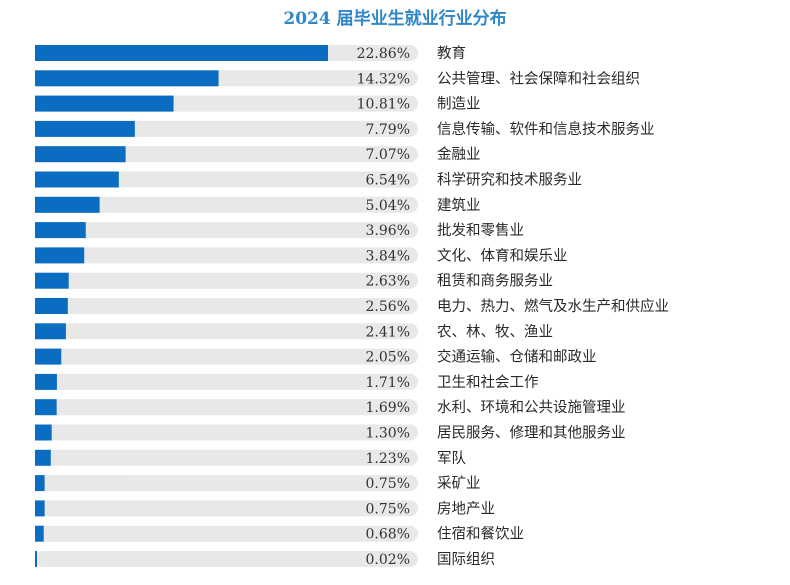  What do you see at coordinates (383, 79) in the screenshot?
I see `data-label: 14.32%` at bounding box center [383, 79].